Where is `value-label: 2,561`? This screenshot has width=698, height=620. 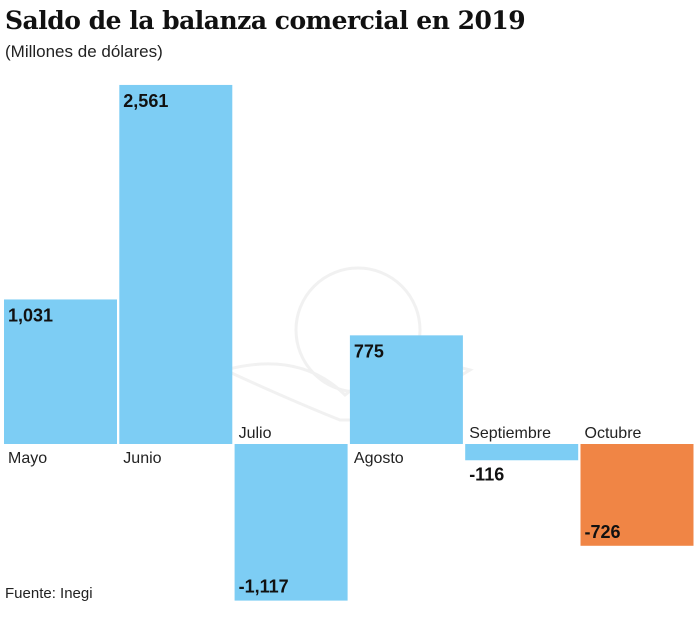 value-label: 2,561 is located at coordinates (145, 101).